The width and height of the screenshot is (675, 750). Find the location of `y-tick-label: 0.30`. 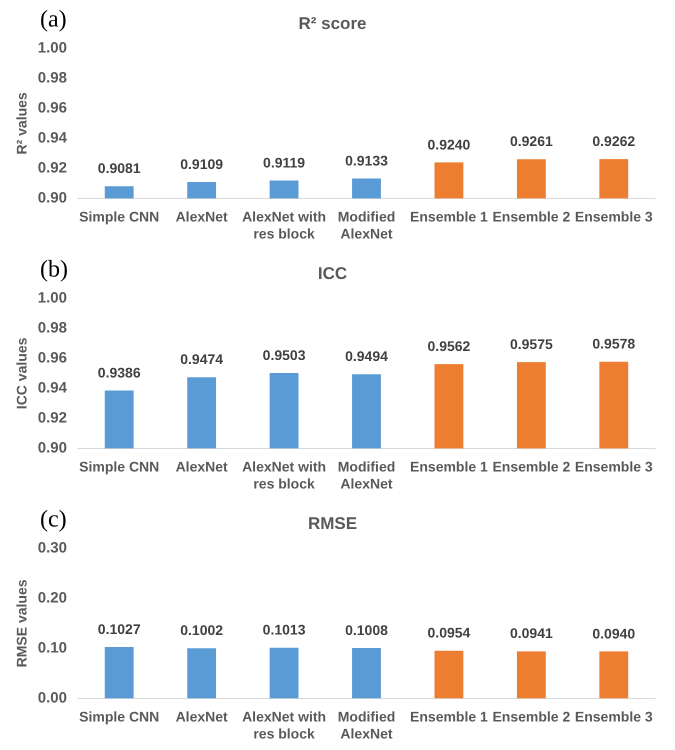

y-tick-label: 0.30 is located at coordinates (52, 548).